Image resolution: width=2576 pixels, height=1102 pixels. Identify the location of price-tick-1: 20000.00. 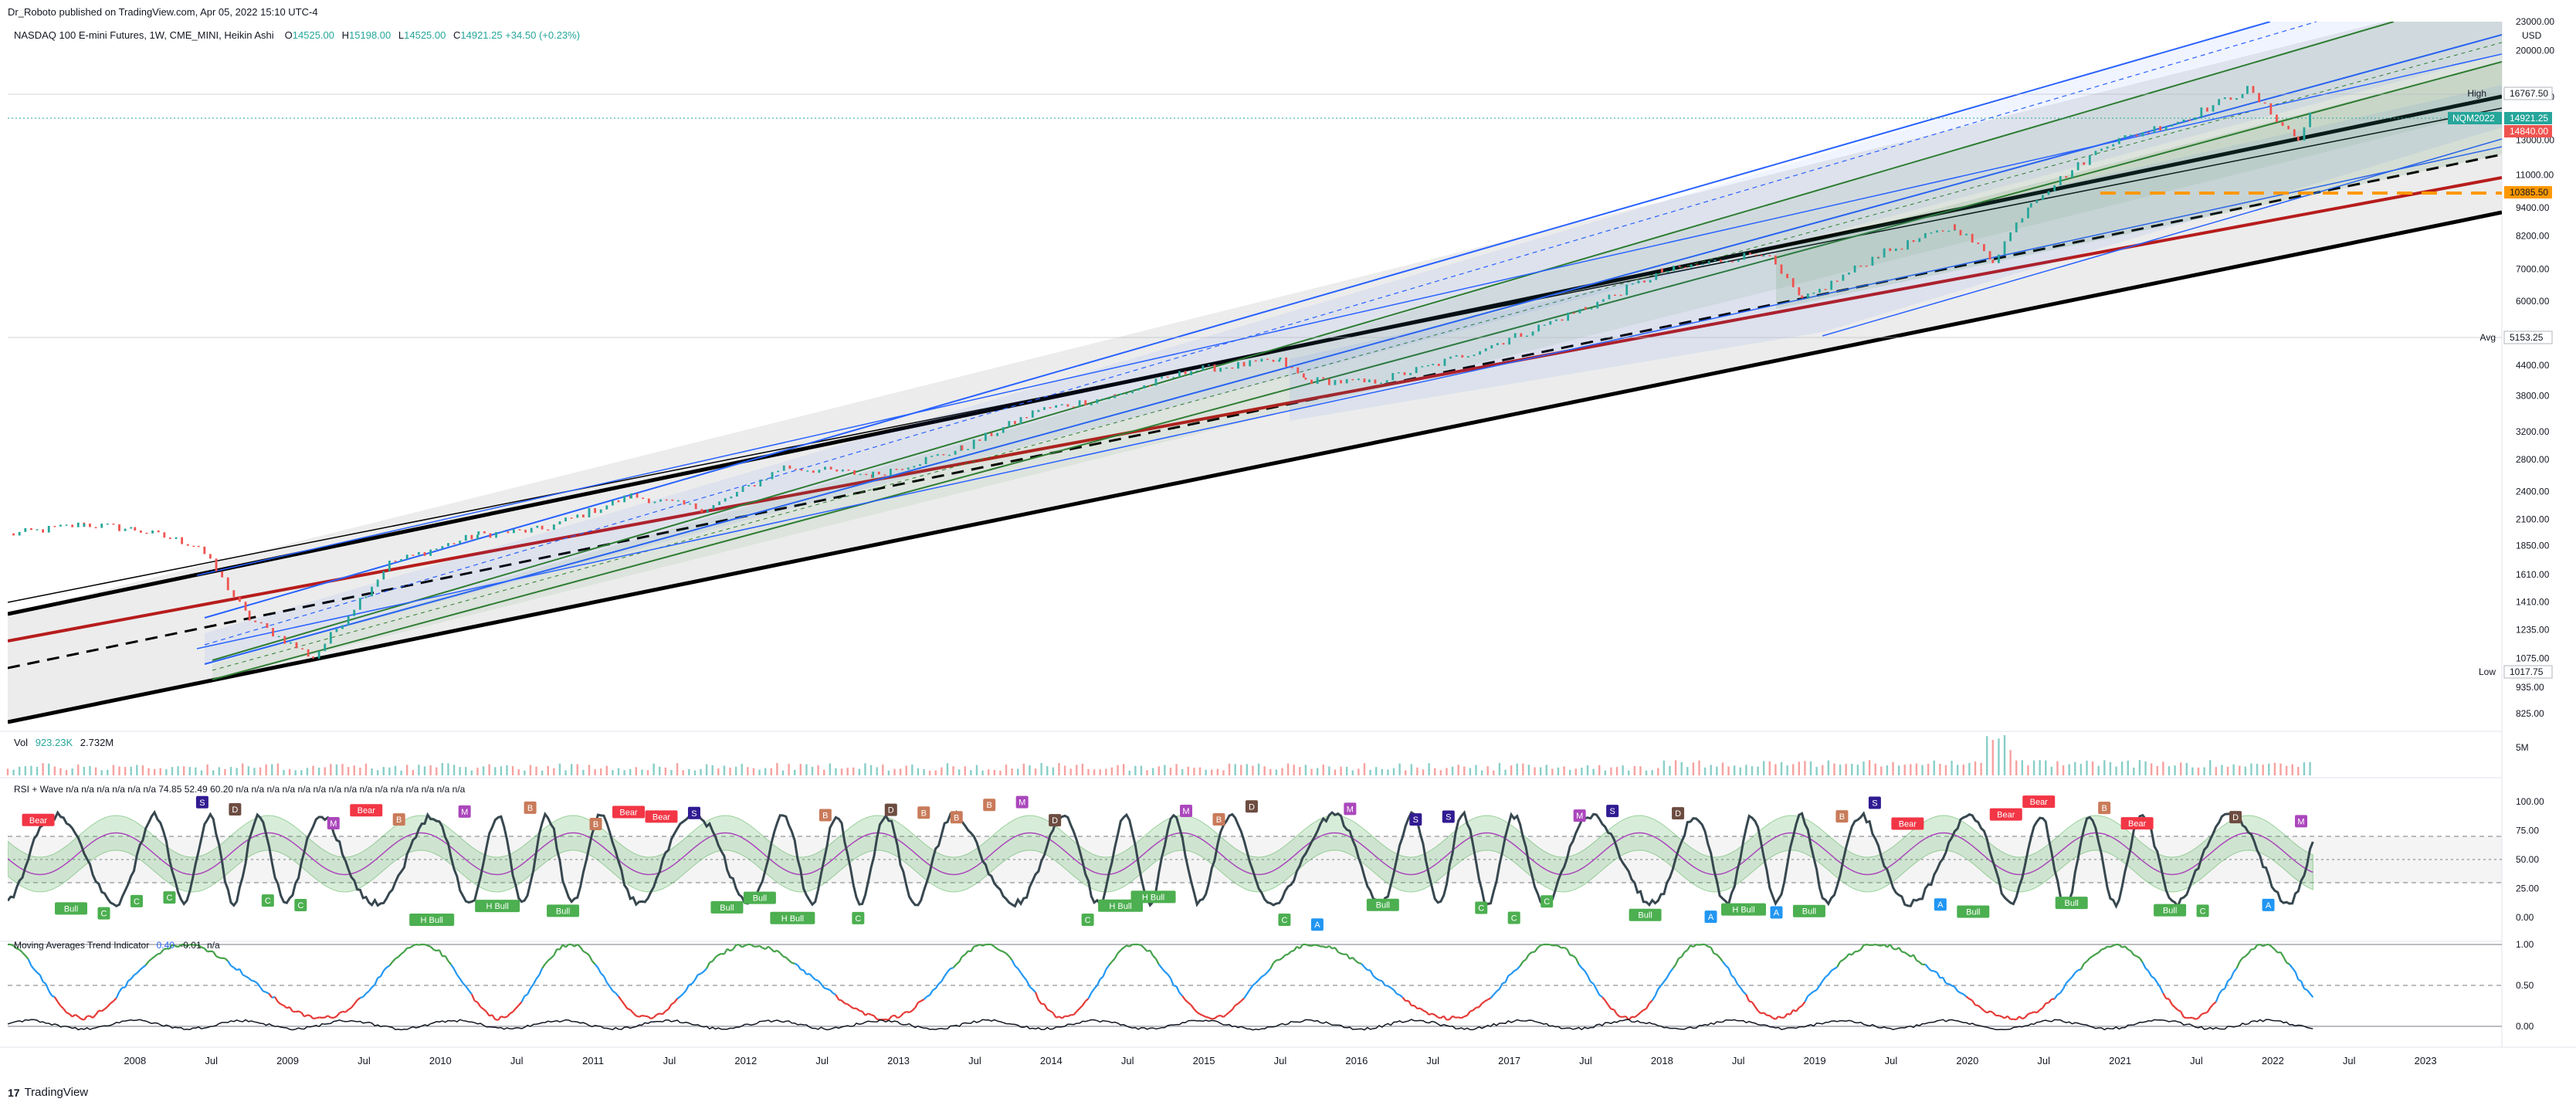
(2535, 51).